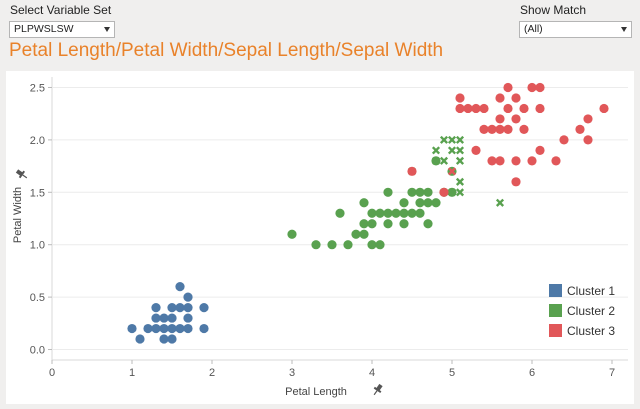 The image size is (640, 409). I want to click on y-tick-label: 1.5, so click(37, 193).